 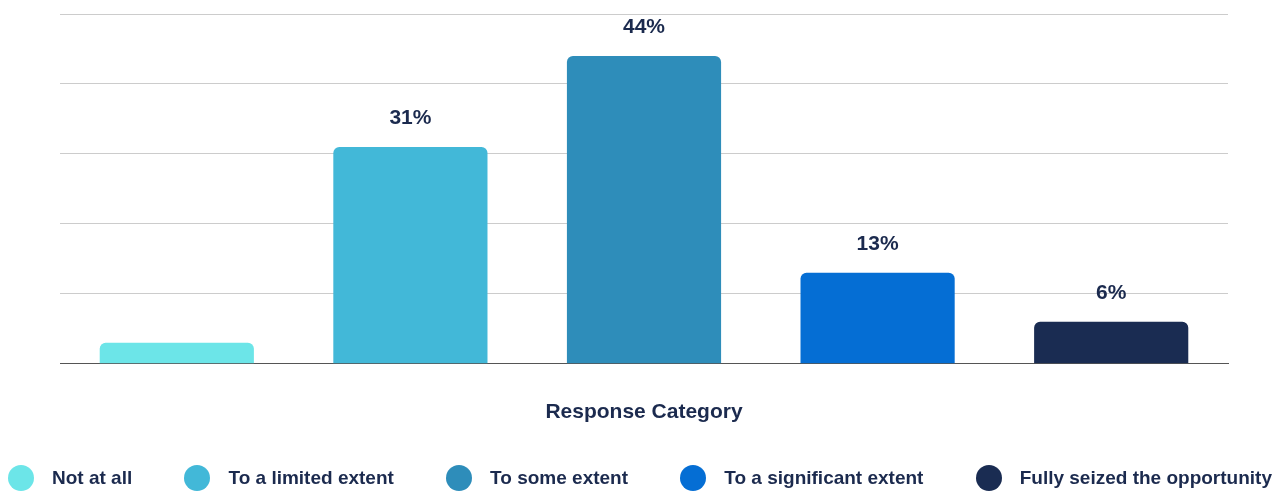 What do you see at coordinates (644, 26) in the screenshot?
I see `data-label: 44%` at bounding box center [644, 26].